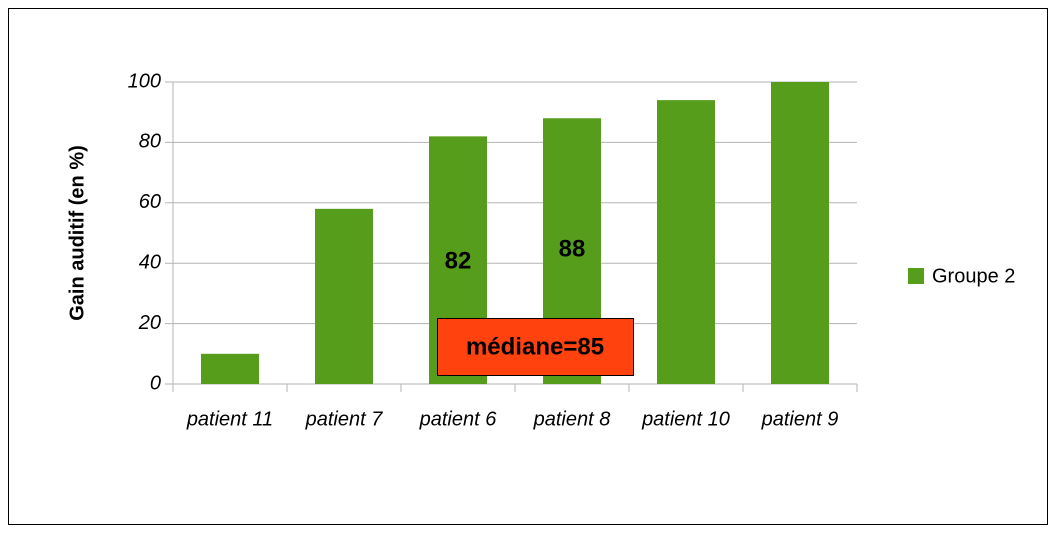  I want to click on annotation: médiane=85, so click(535, 346).